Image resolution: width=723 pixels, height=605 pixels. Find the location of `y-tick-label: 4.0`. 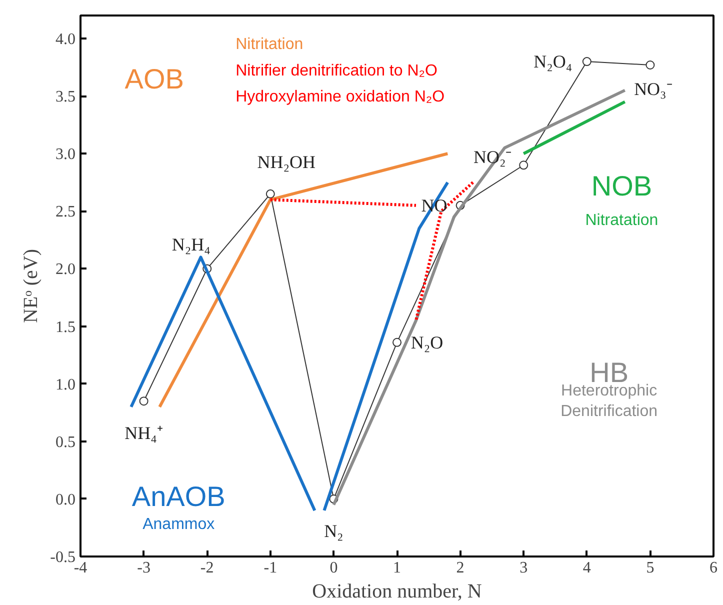

y-tick-label: 4.0 is located at coordinates (66, 39).